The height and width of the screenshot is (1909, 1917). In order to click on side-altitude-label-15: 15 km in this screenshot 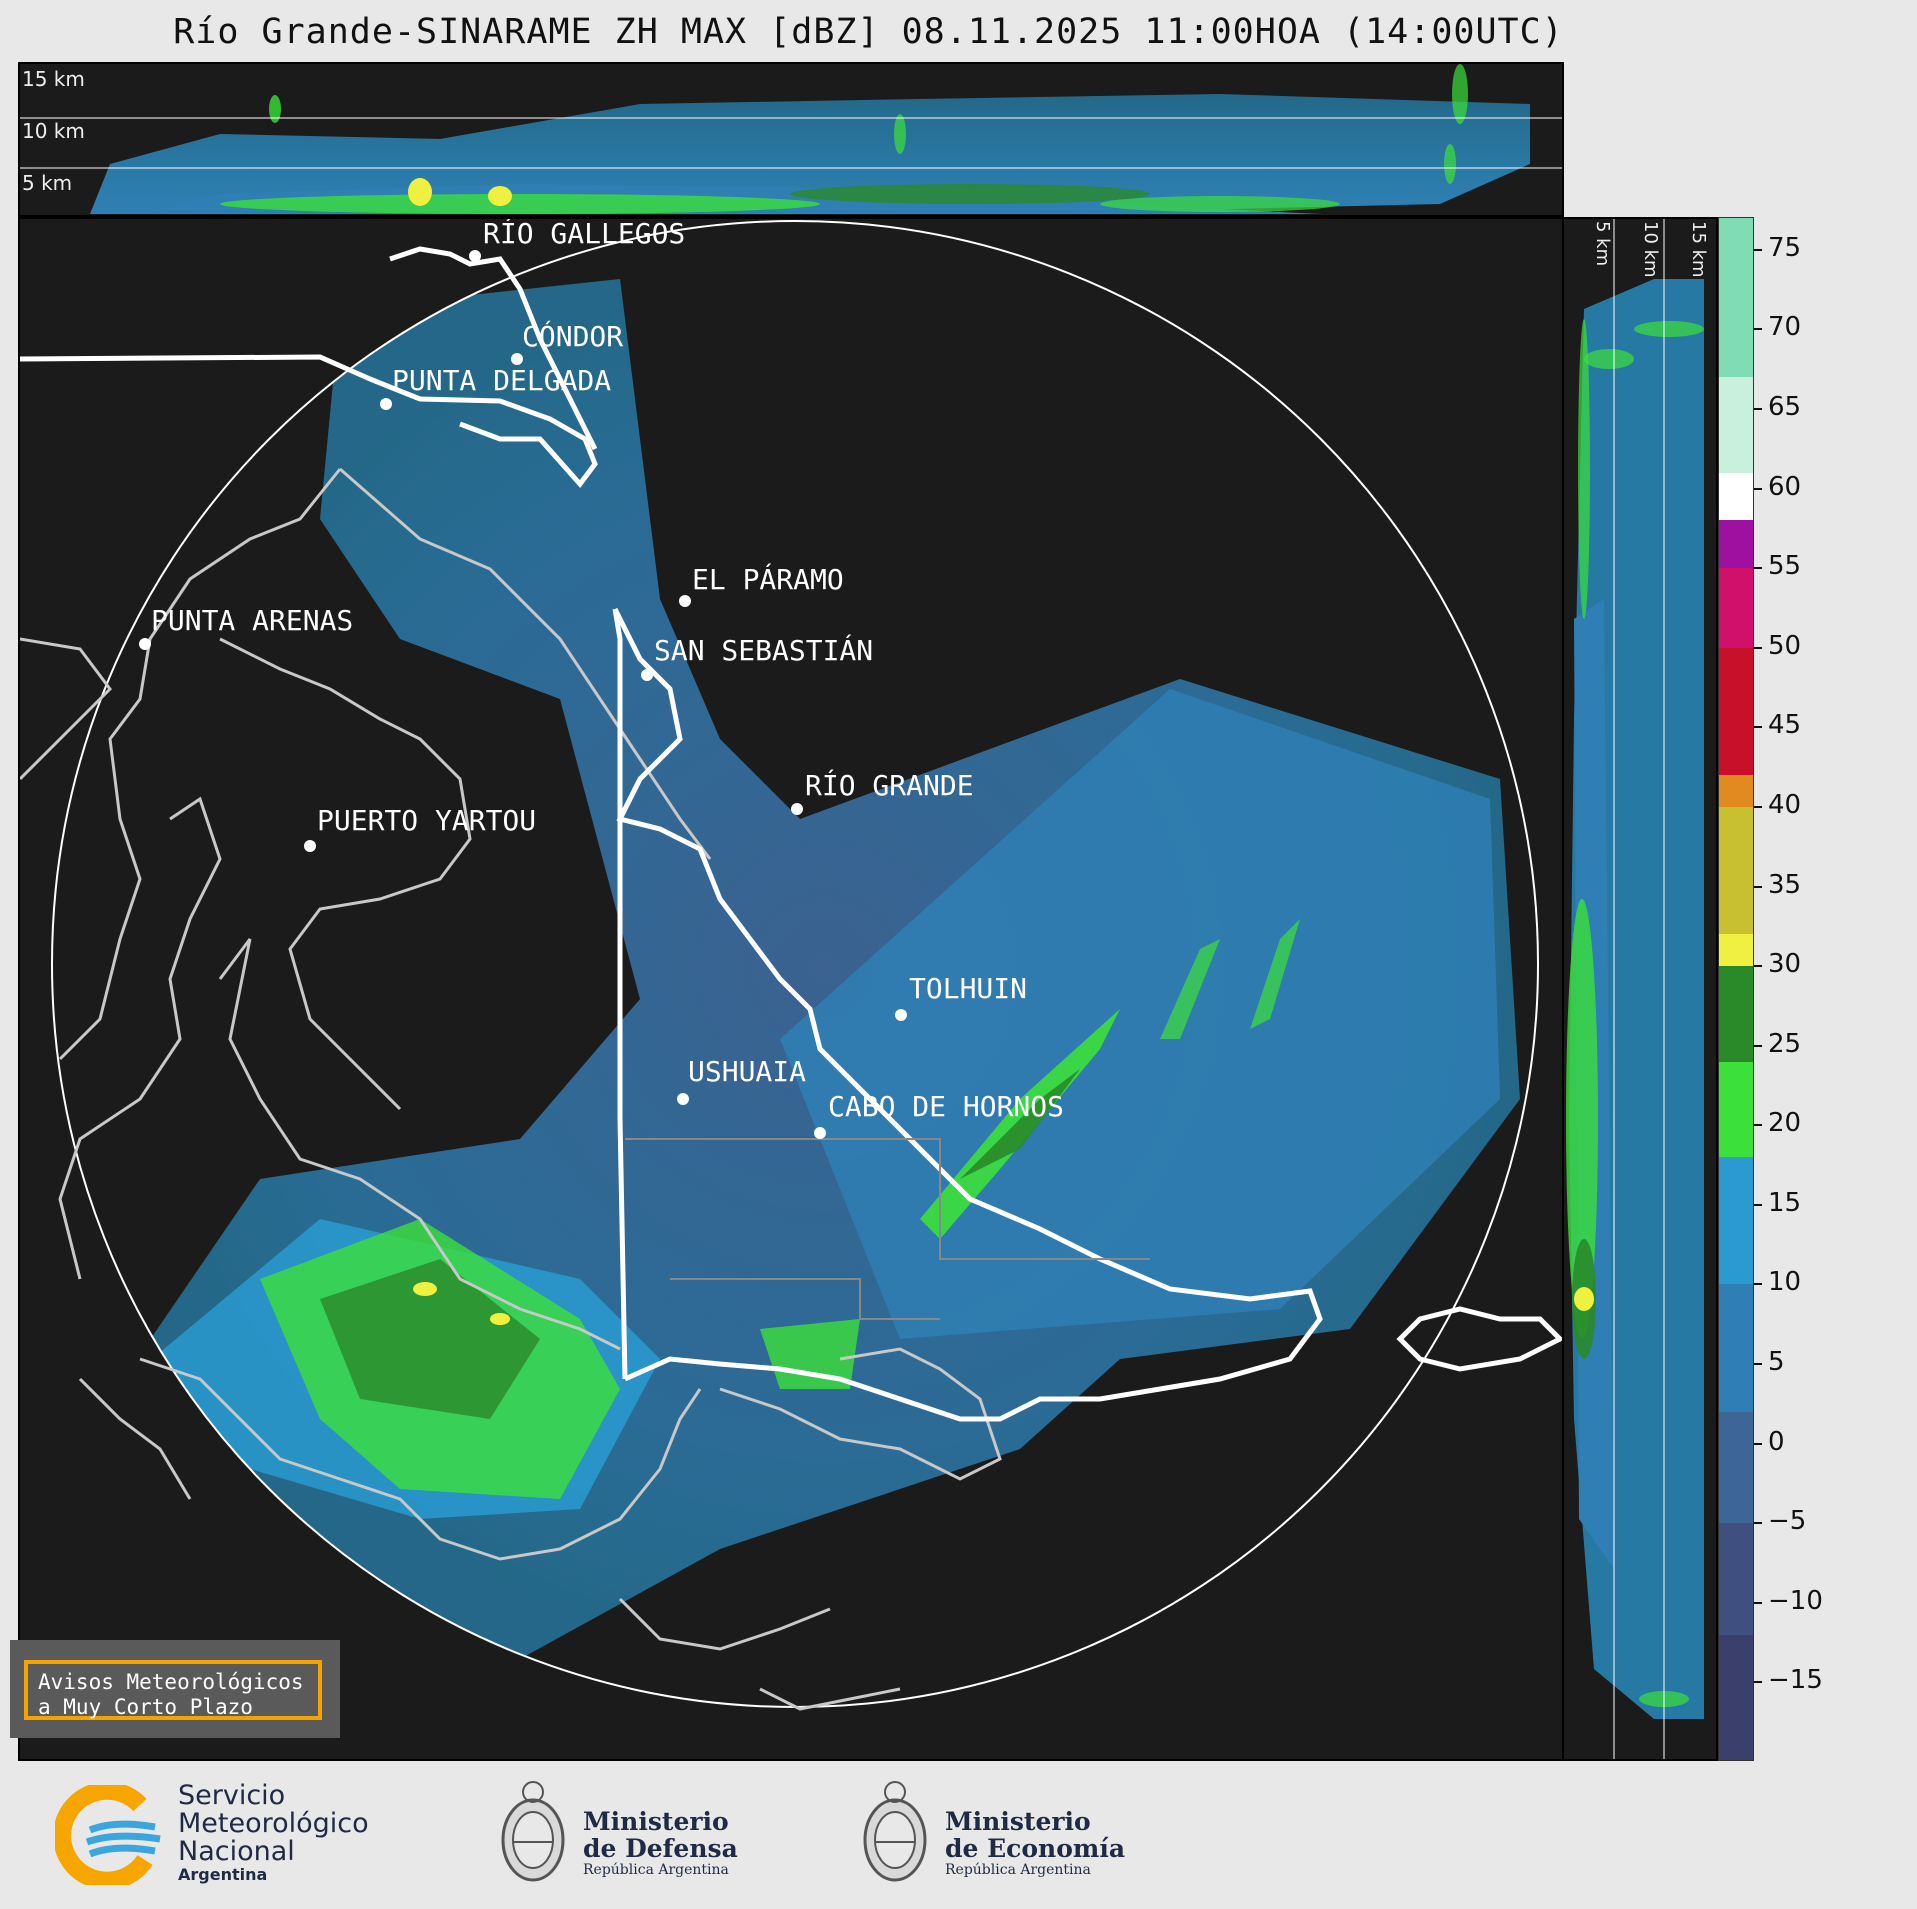, I will do `click(1698, 249)`.